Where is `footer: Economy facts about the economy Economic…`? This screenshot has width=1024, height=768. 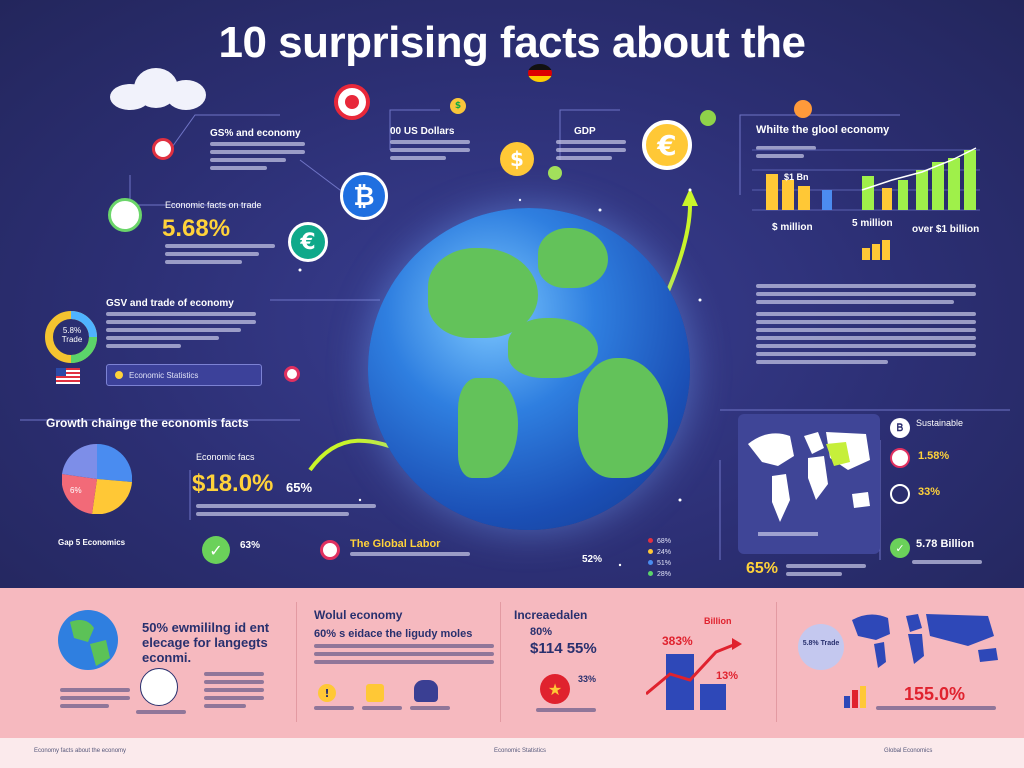 footer: Economy facts about the economy Economic… is located at coordinates (512, 753).